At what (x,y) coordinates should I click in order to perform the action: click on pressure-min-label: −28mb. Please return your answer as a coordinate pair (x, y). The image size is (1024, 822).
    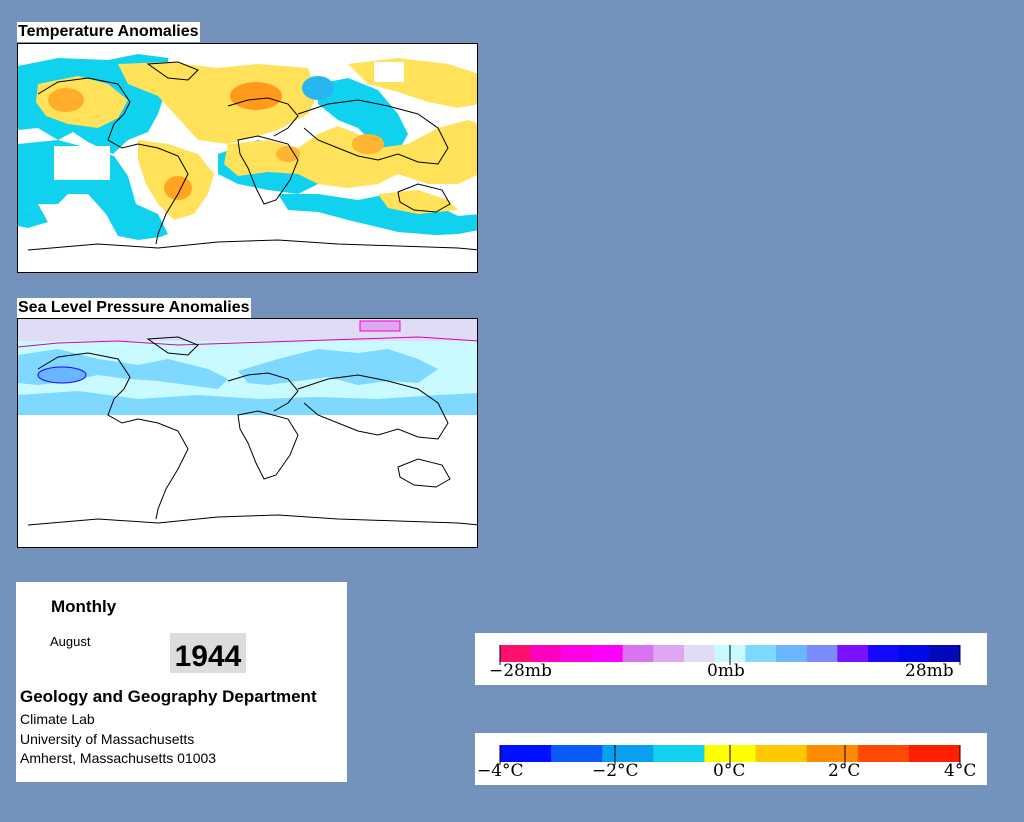
    Looking at the image, I should click on (520, 671).